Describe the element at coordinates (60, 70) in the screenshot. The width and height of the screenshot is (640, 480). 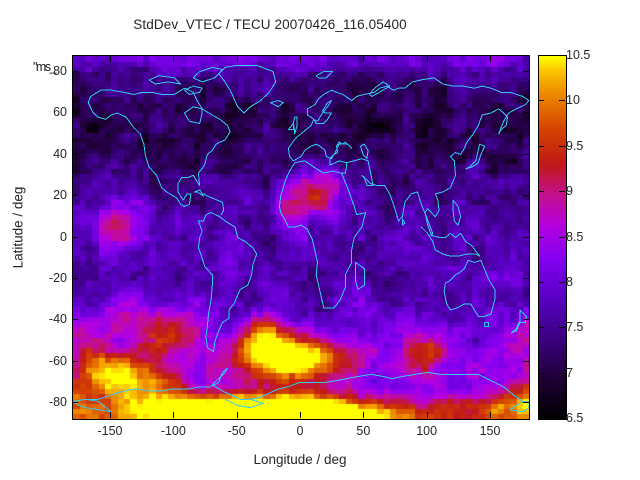
I see `y-tick-label: 80` at that location.